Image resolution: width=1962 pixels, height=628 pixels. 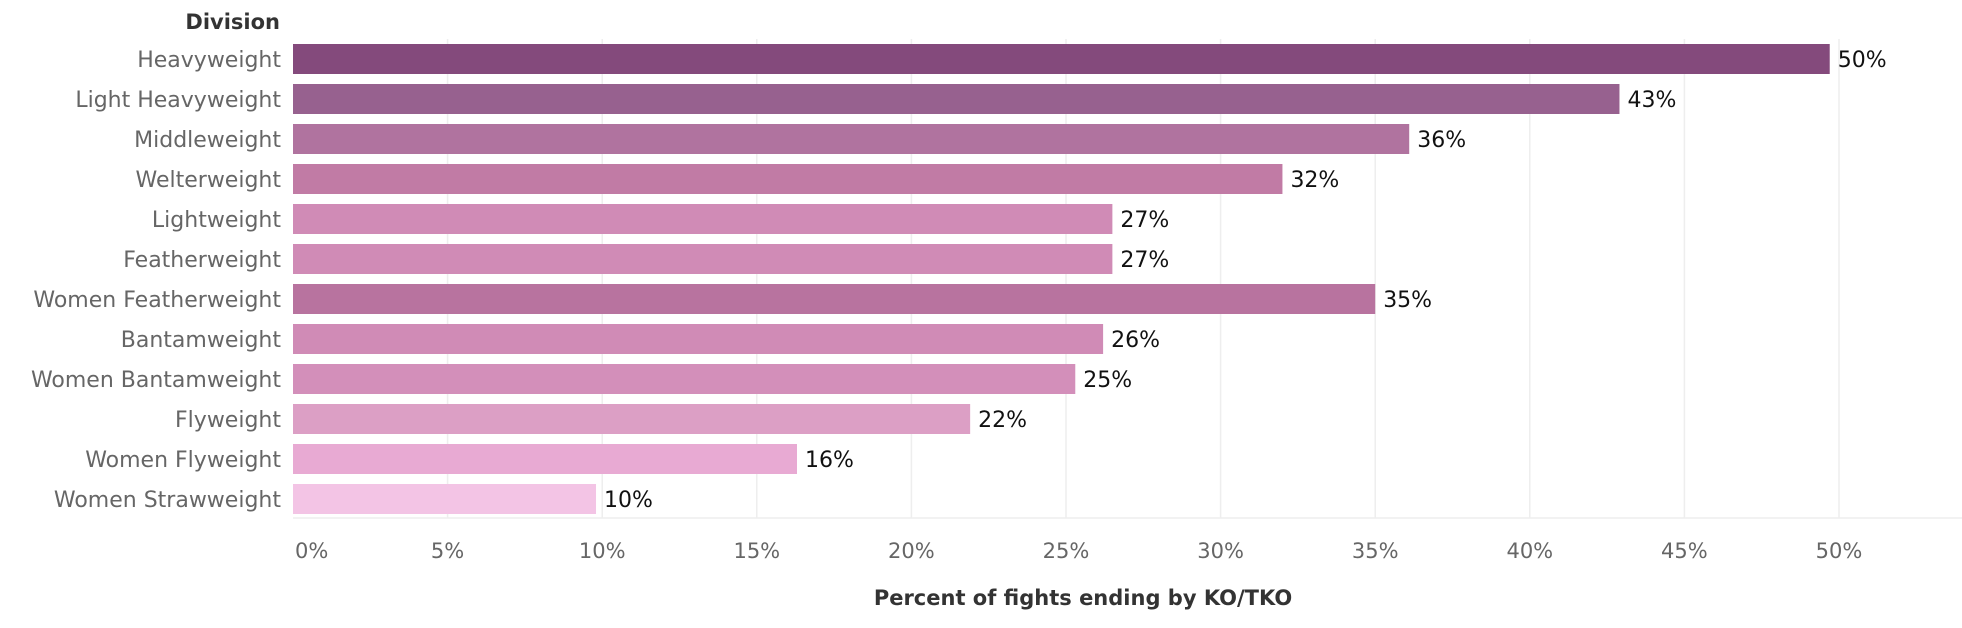 What do you see at coordinates (178, 100) in the screenshot?
I see `category-label: Light Heavyweight` at bounding box center [178, 100].